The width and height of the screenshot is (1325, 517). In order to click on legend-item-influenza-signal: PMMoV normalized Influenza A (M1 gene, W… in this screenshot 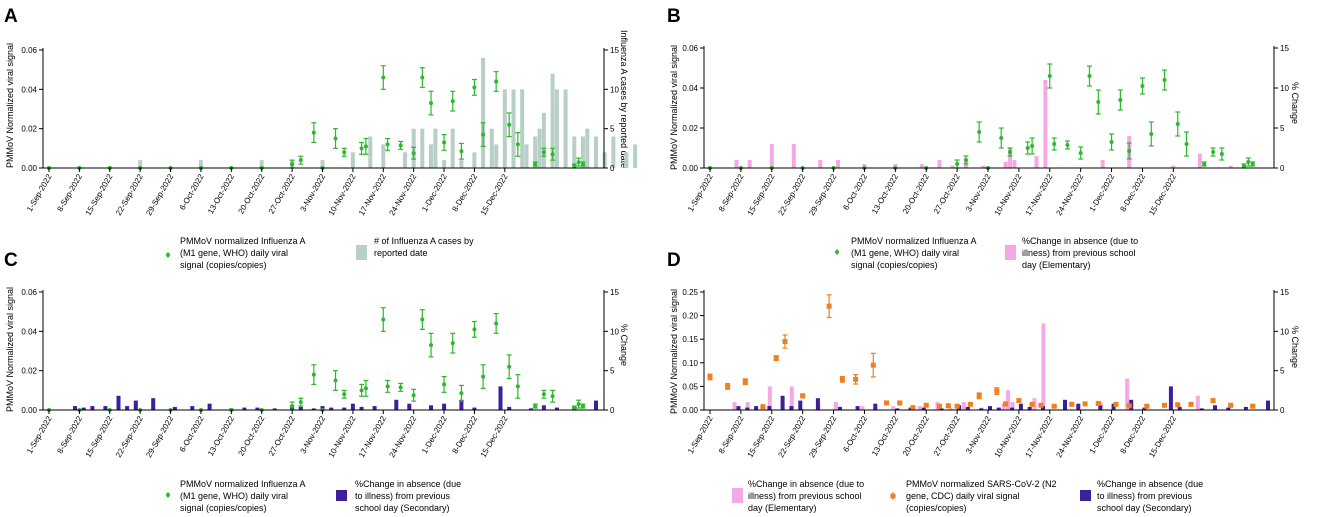, I will do `click(906, 253)`.